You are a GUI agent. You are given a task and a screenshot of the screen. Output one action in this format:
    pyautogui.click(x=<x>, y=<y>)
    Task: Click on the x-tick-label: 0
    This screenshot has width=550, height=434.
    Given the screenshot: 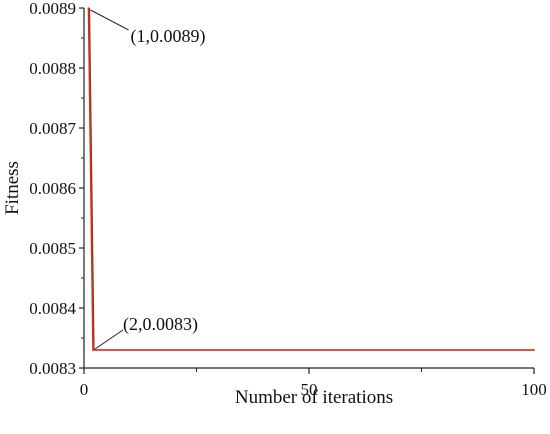 What is the action you would take?
    pyautogui.click(x=84, y=389)
    